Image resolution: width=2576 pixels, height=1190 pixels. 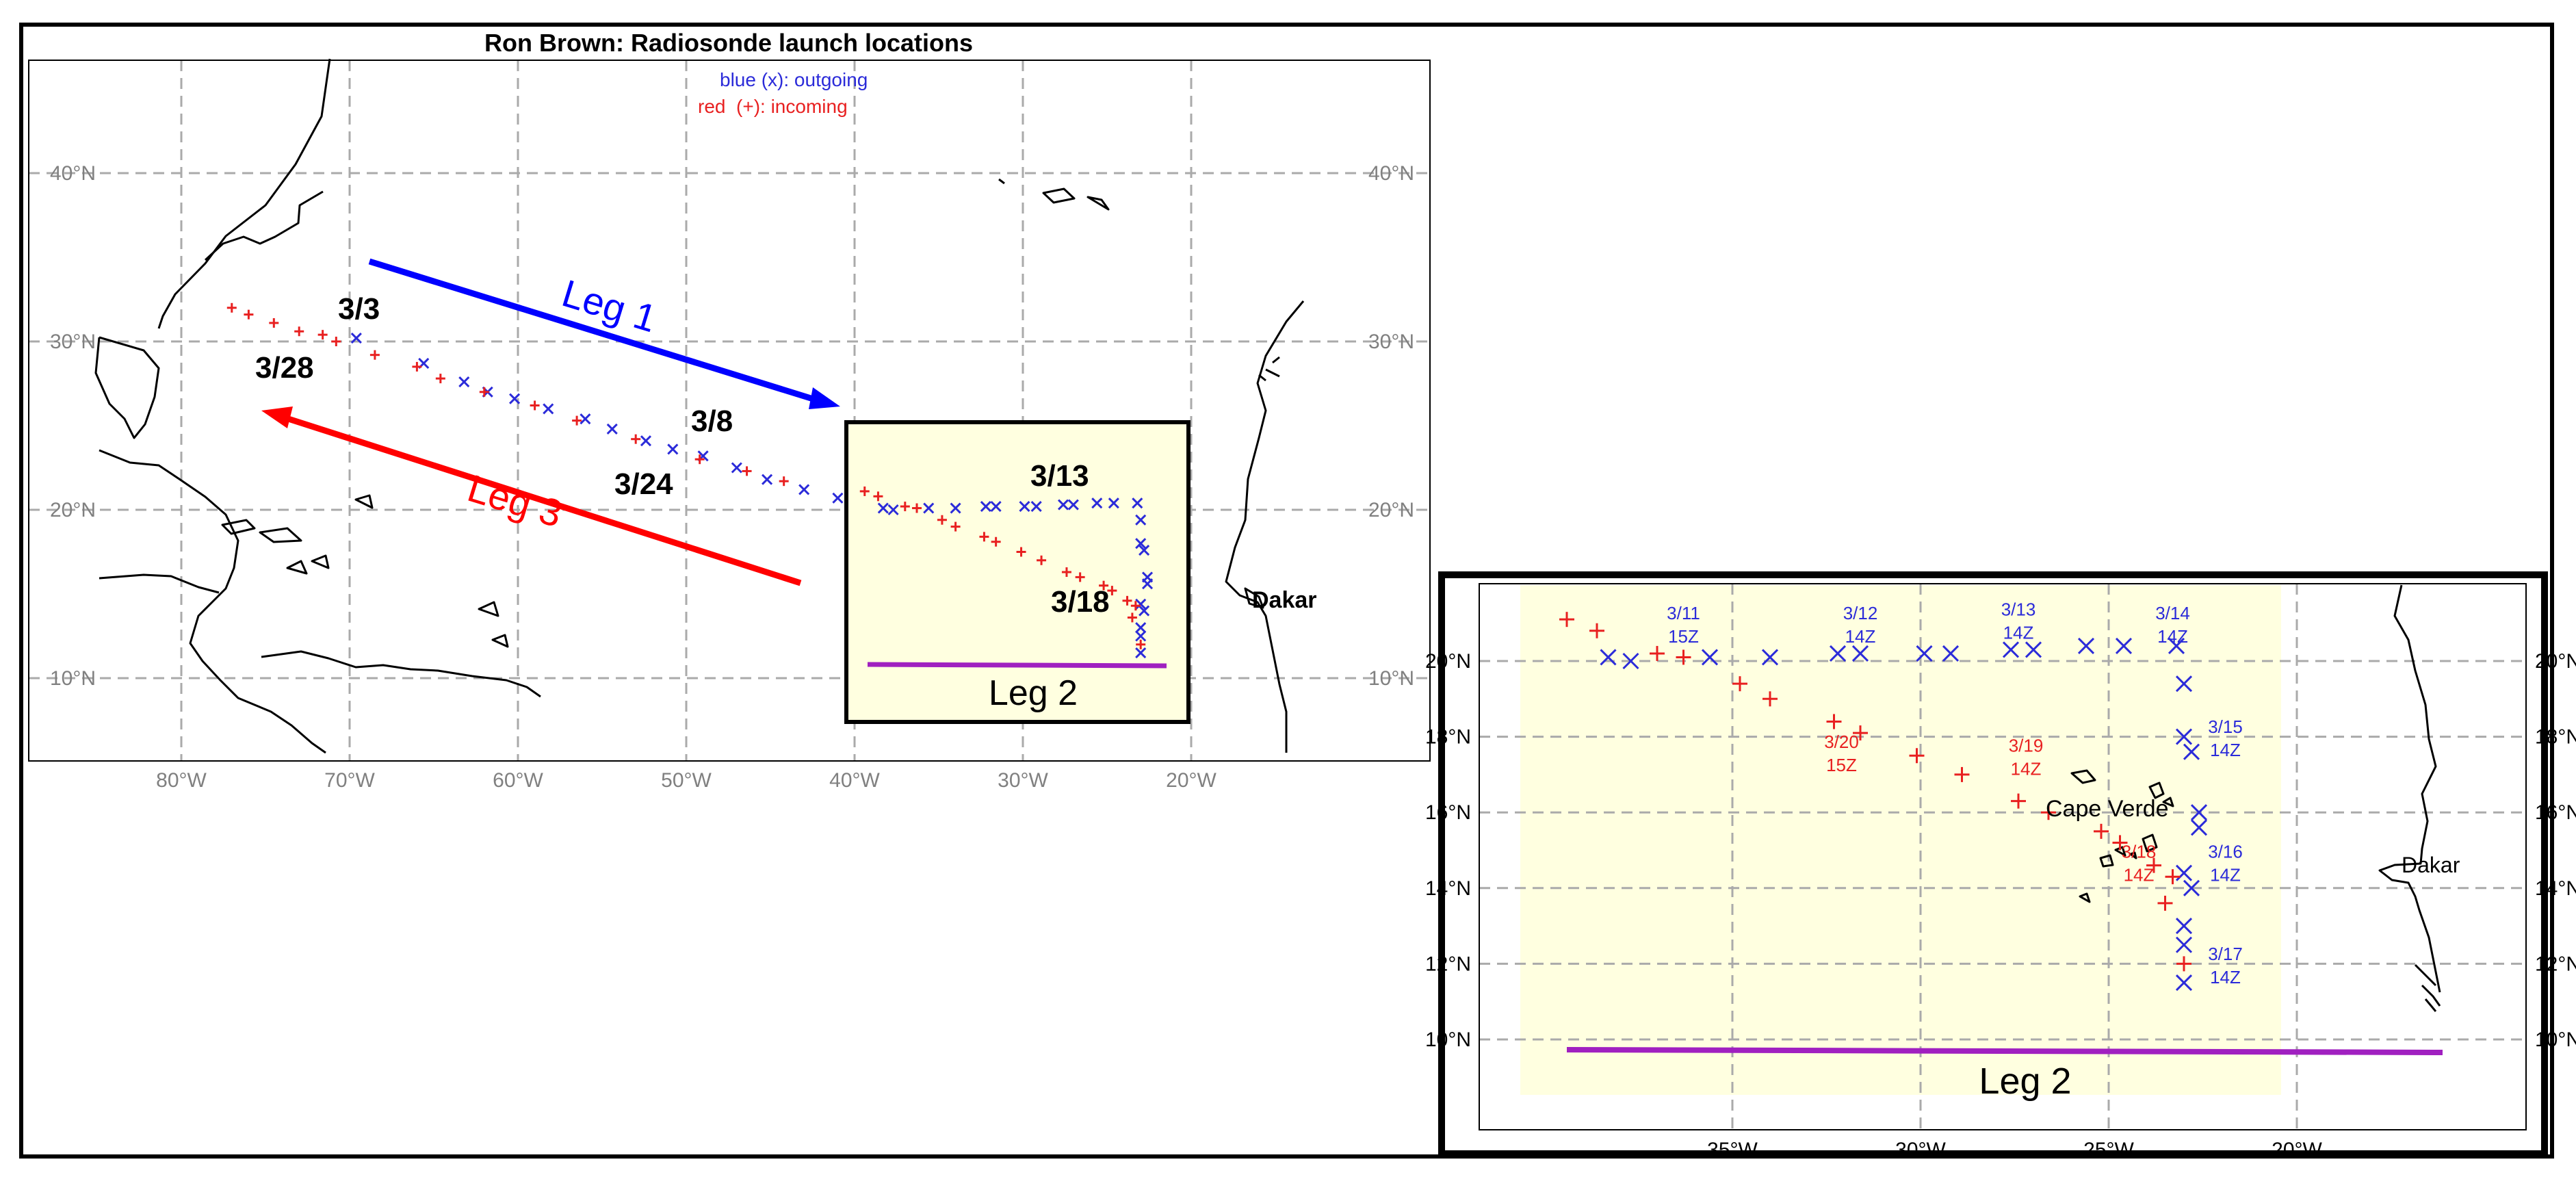 I want to click on lat-tick-label-left: 10°N, so click(x=73, y=678).